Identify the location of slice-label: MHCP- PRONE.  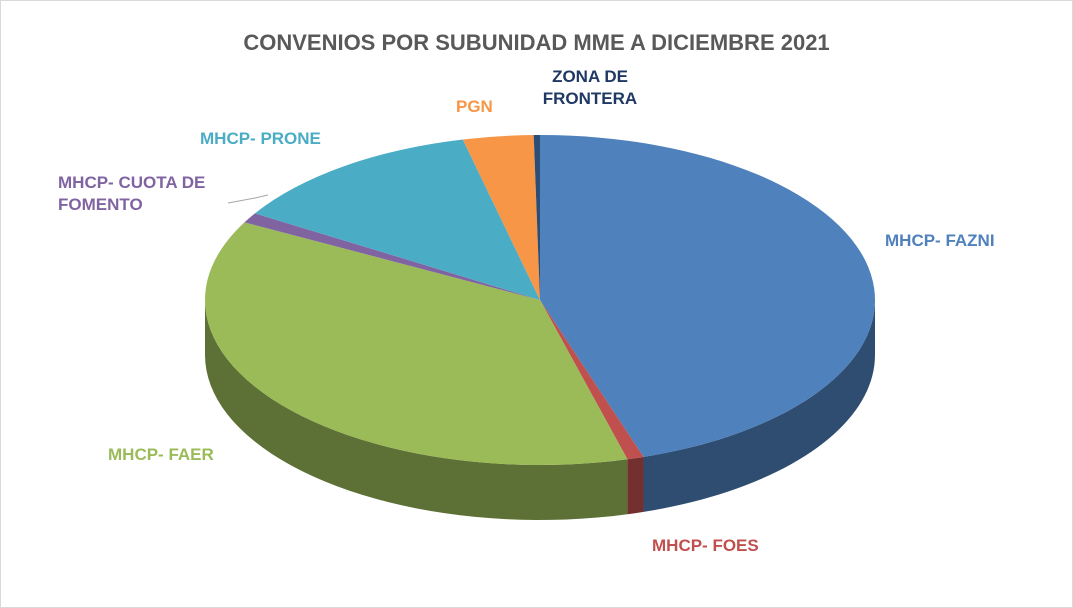
(260, 138).